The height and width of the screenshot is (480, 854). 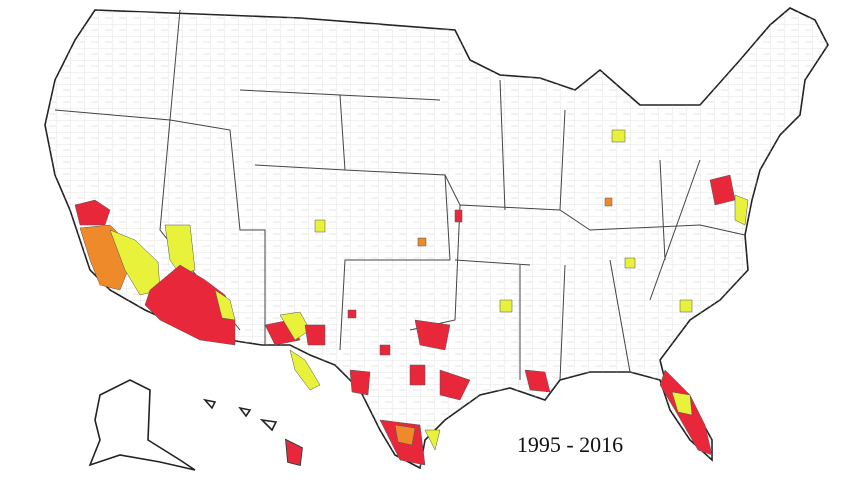 I want to click on hawaii, so click(x=252, y=432).